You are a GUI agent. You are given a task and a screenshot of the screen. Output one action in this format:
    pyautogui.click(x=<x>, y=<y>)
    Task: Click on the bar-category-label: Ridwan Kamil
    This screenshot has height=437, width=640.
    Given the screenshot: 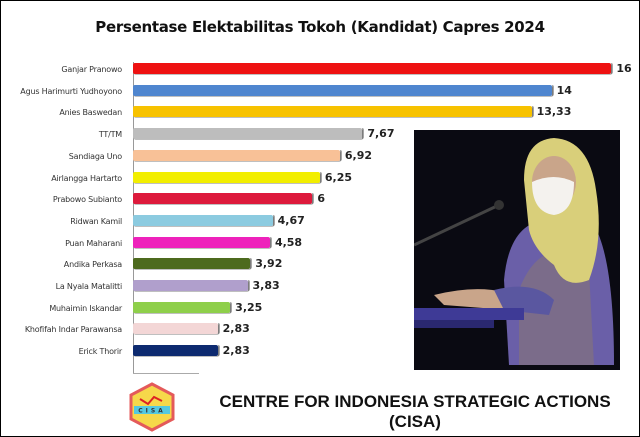 What is the action you would take?
    pyautogui.click(x=96, y=221)
    